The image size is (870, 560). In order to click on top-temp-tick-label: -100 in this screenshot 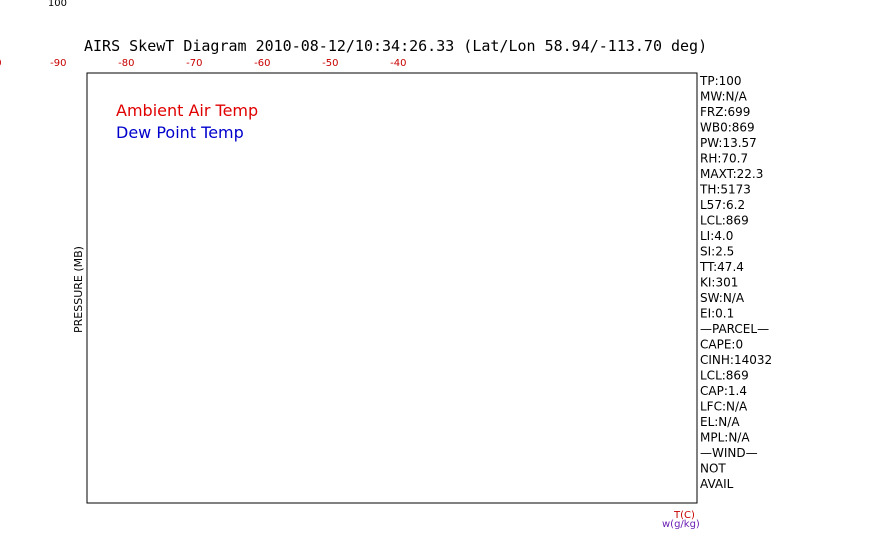, I will do `click(1, 63)`.